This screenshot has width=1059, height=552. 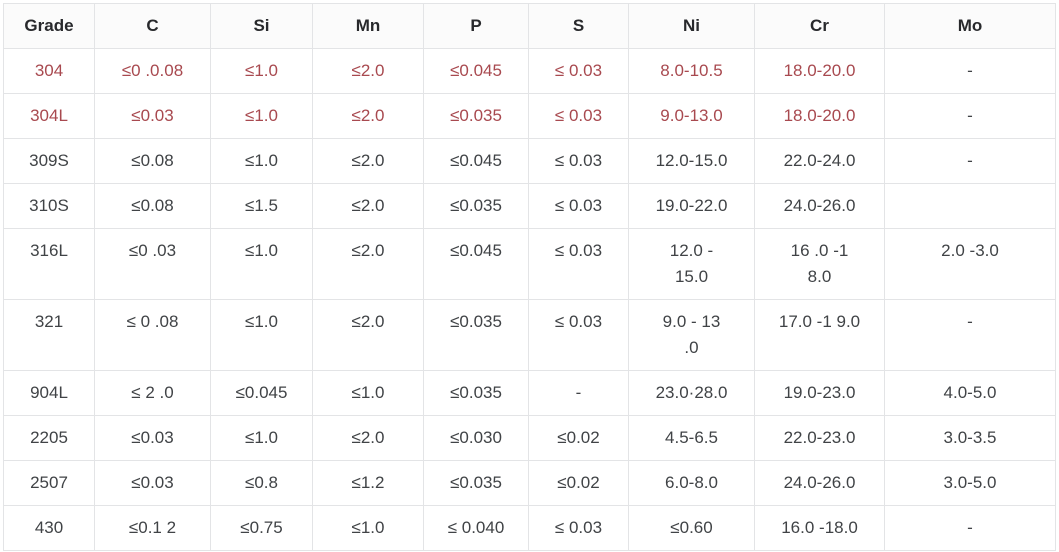 What do you see at coordinates (49, 393) in the screenshot?
I see `grade-cell: 904L` at bounding box center [49, 393].